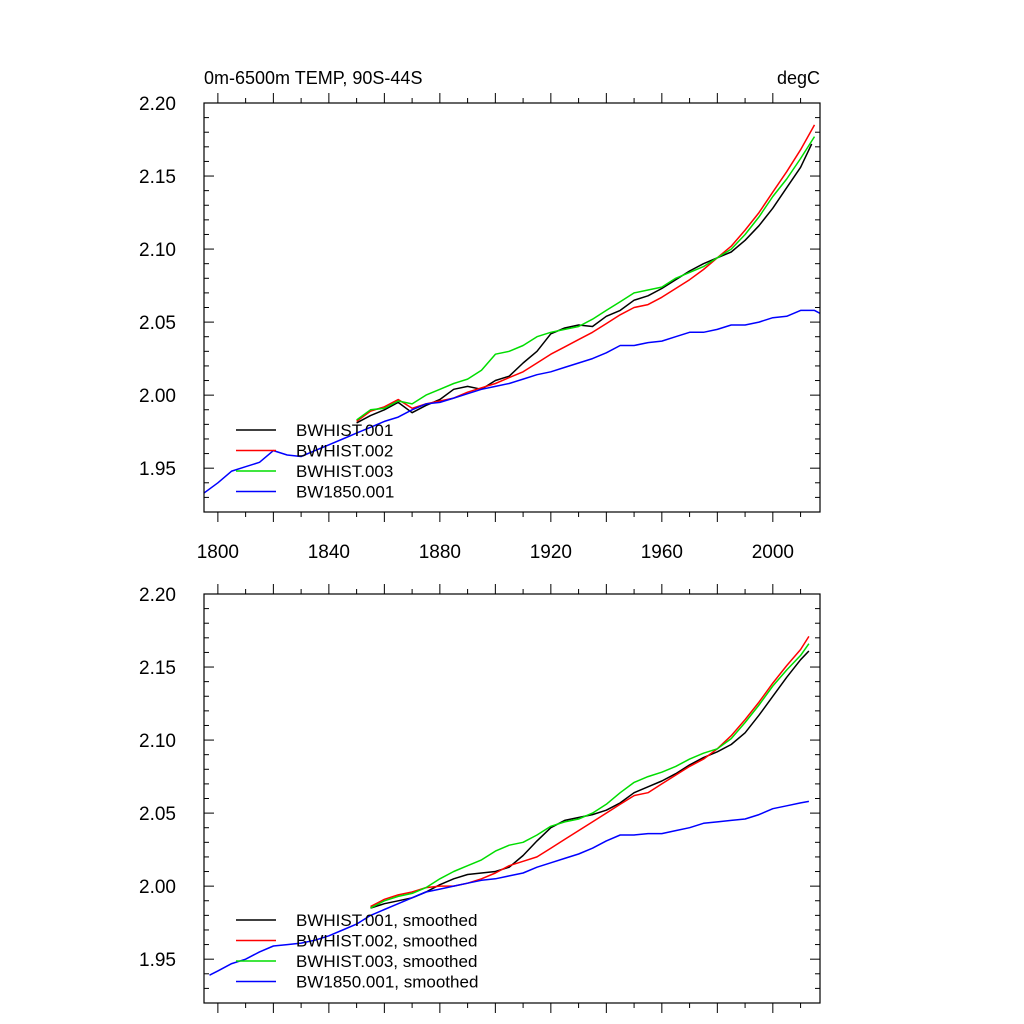 The width and height of the screenshot is (1024, 1024). What do you see at coordinates (329, 552) in the screenshot?
I see `x-tick-label: 1840` at bounding box center [329, 552].